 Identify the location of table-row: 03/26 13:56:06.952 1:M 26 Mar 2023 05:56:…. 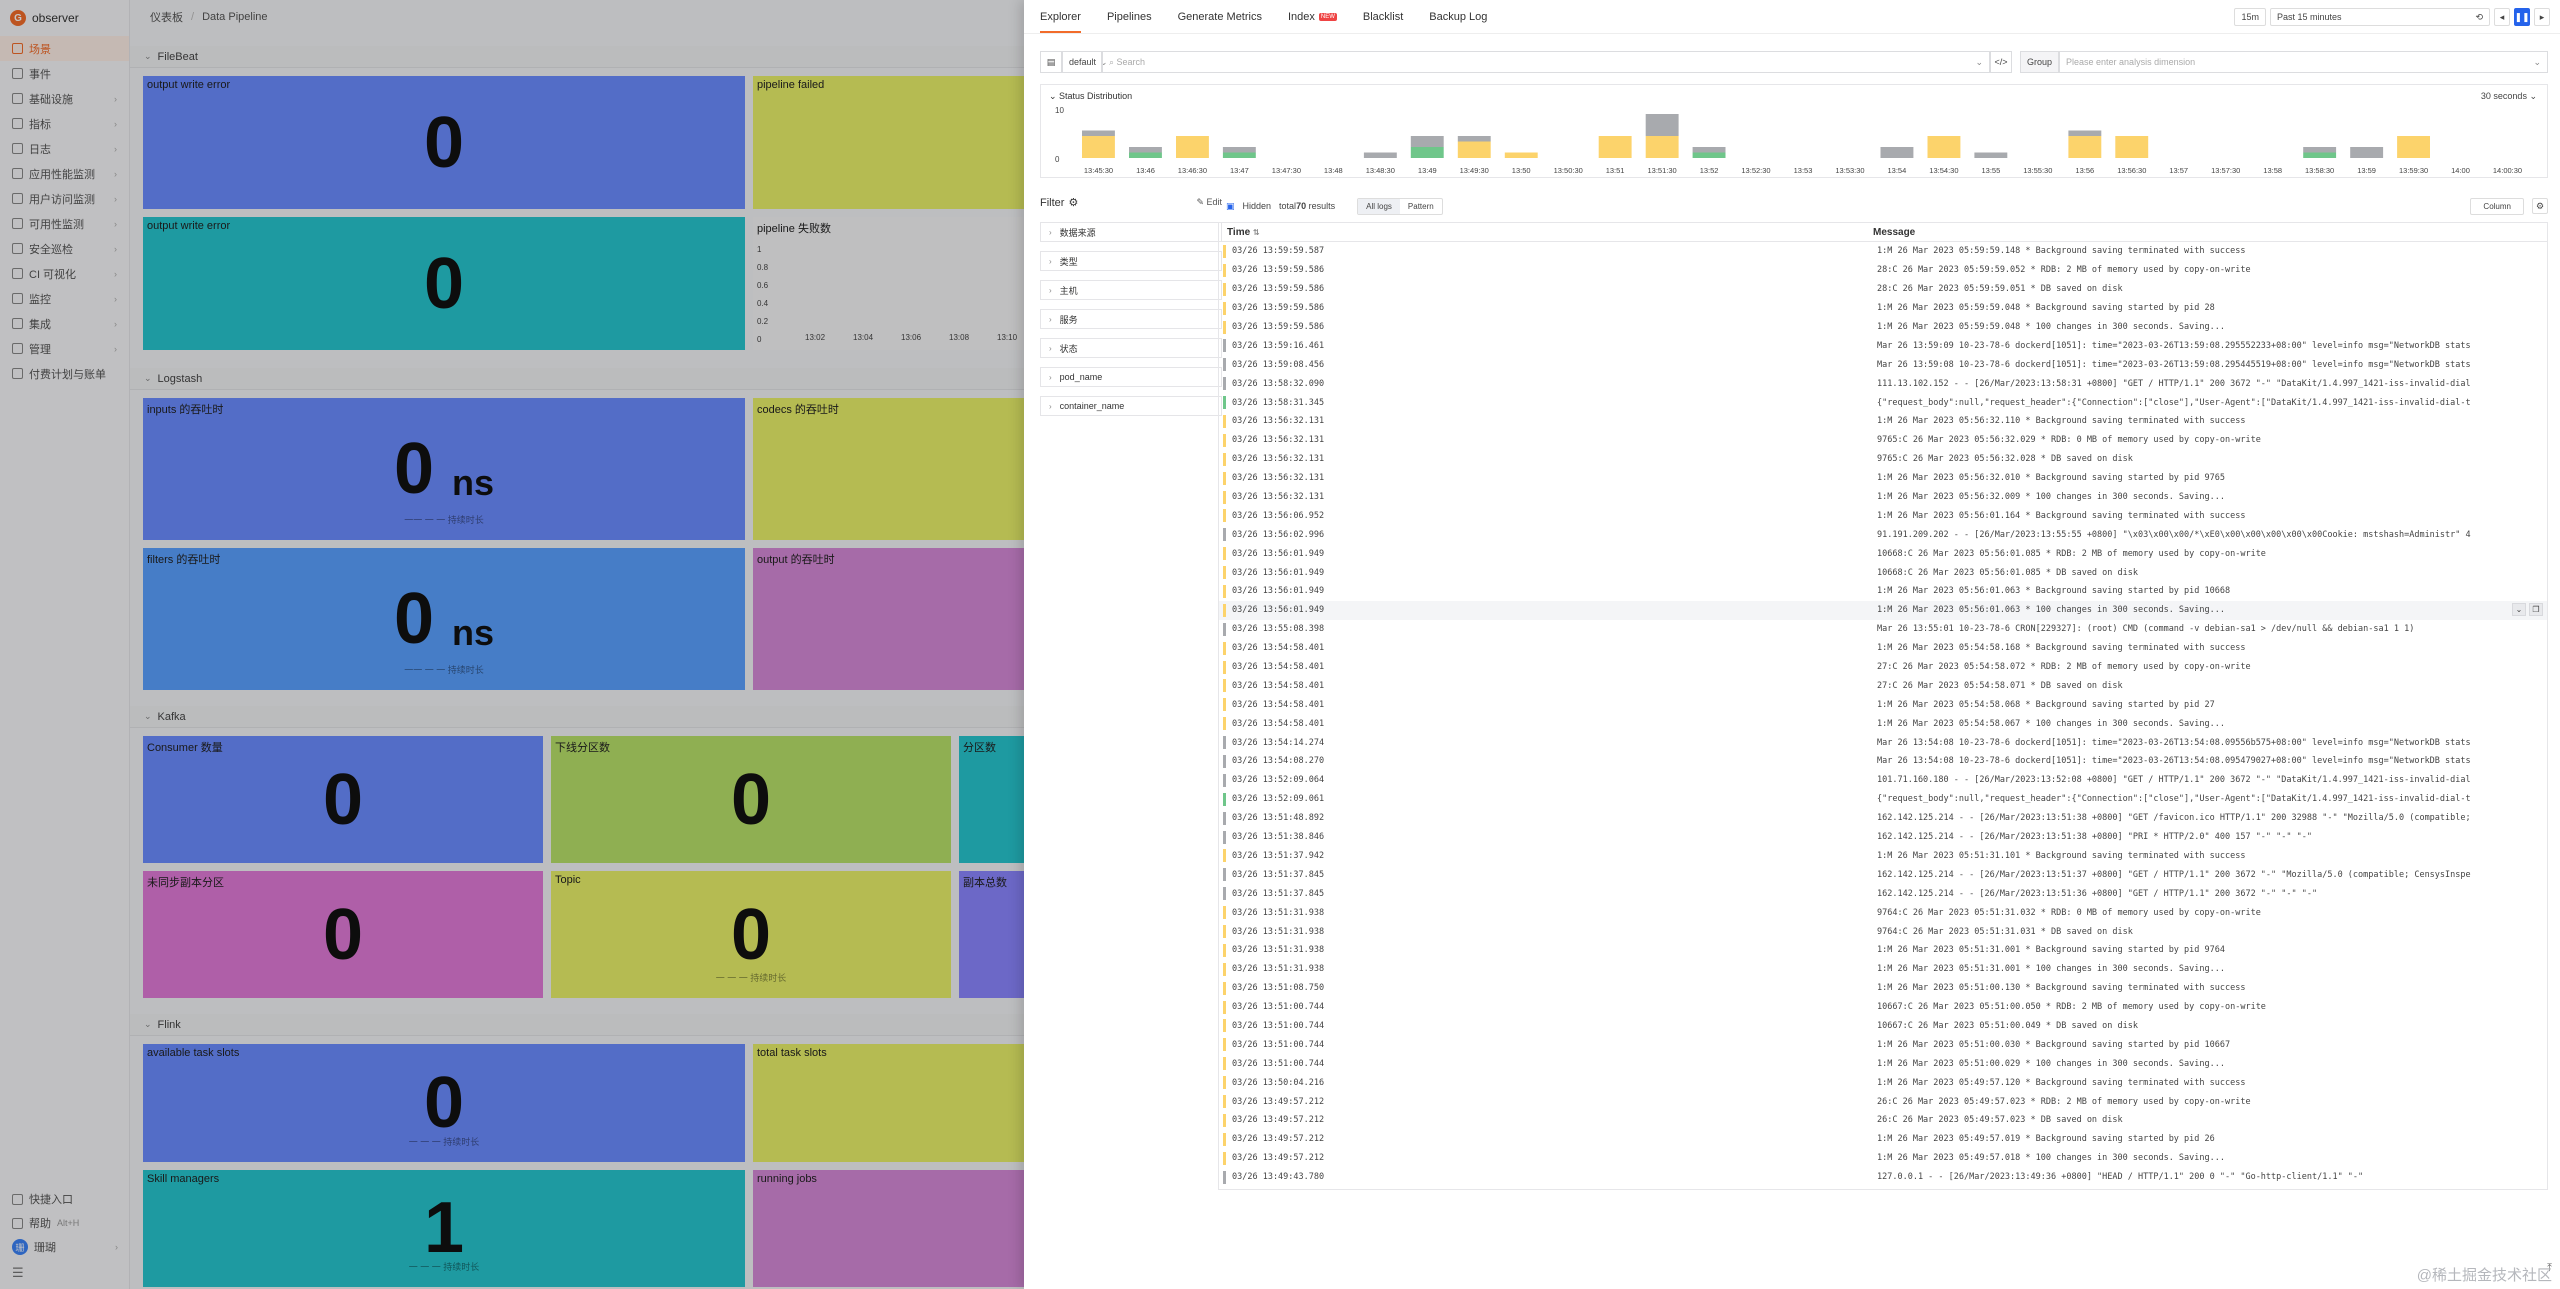
(1883, 515).